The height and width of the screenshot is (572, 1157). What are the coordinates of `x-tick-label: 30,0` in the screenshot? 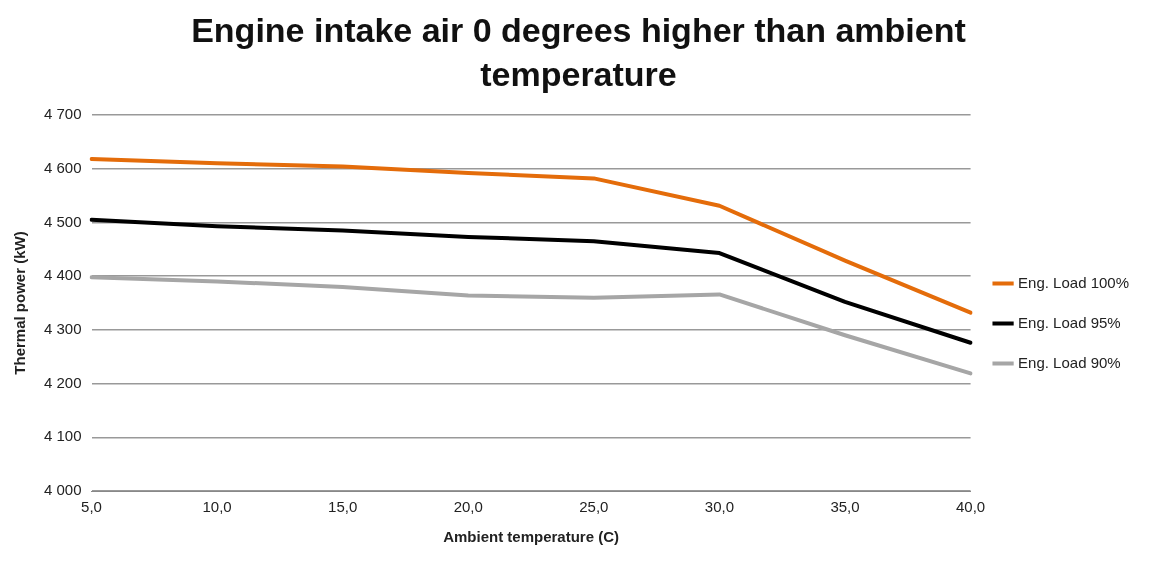 It's located at (719, 507).